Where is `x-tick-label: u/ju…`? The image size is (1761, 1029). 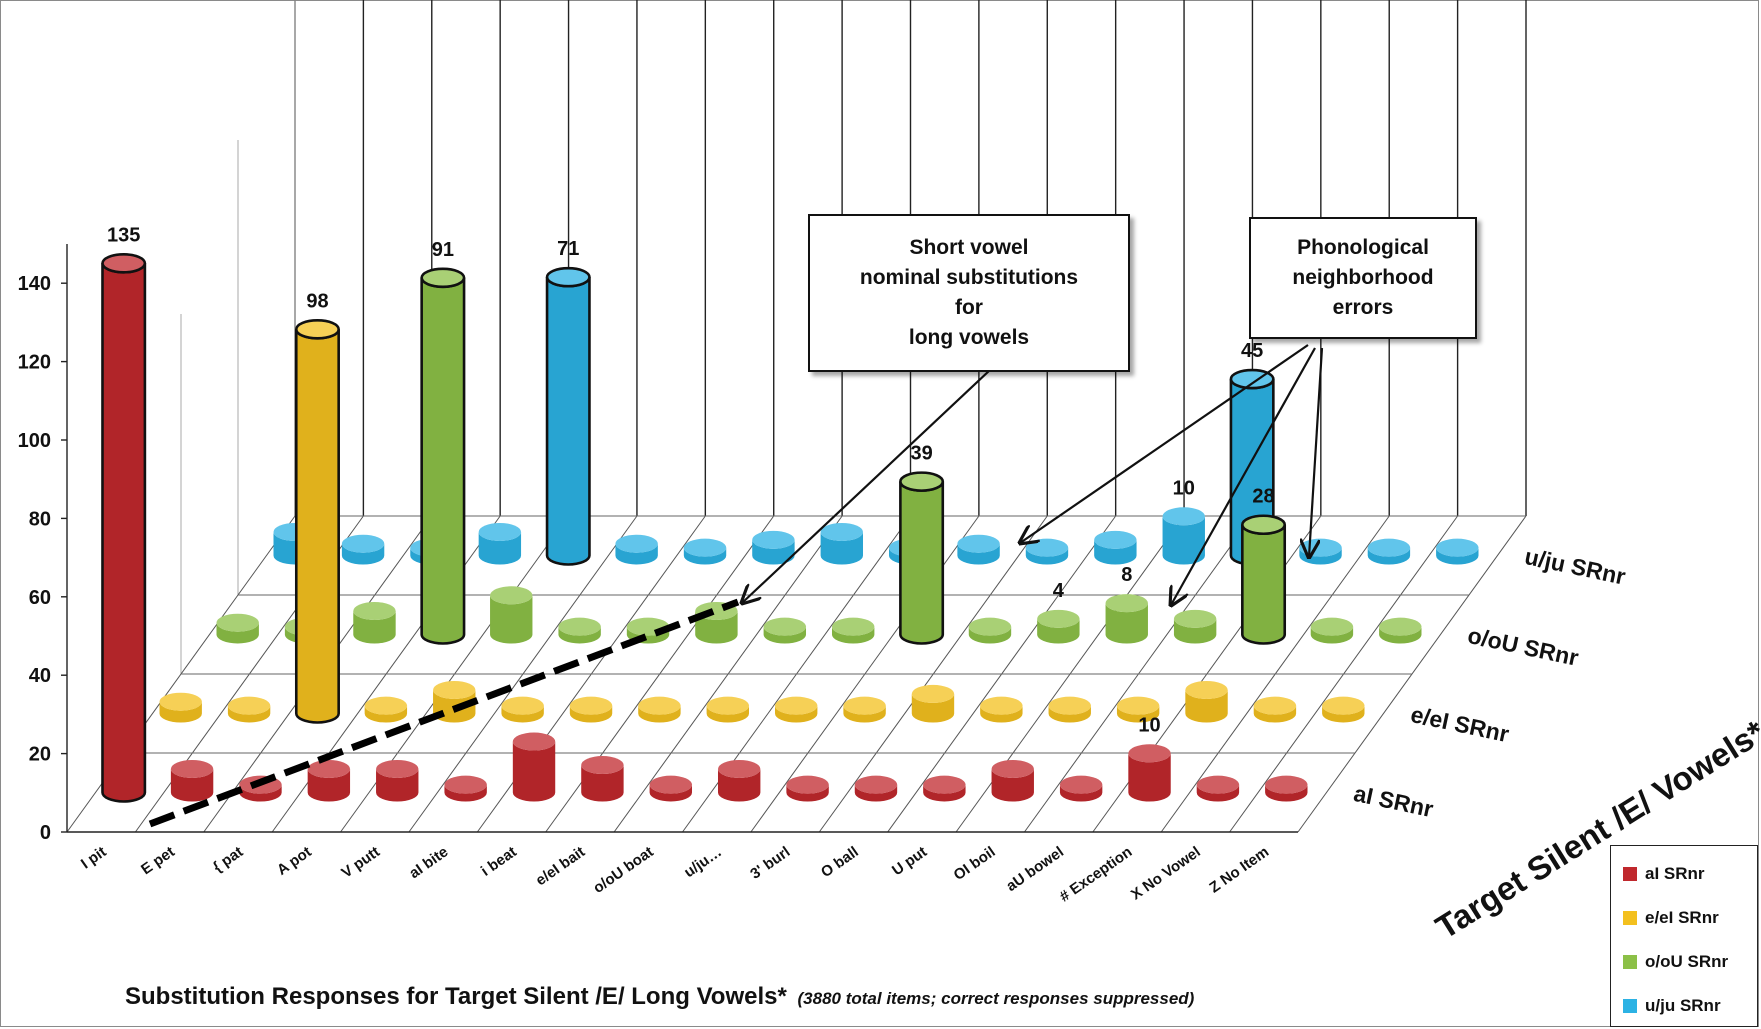
x-tick-label: u/ju… is located at coordinates (703, 862).